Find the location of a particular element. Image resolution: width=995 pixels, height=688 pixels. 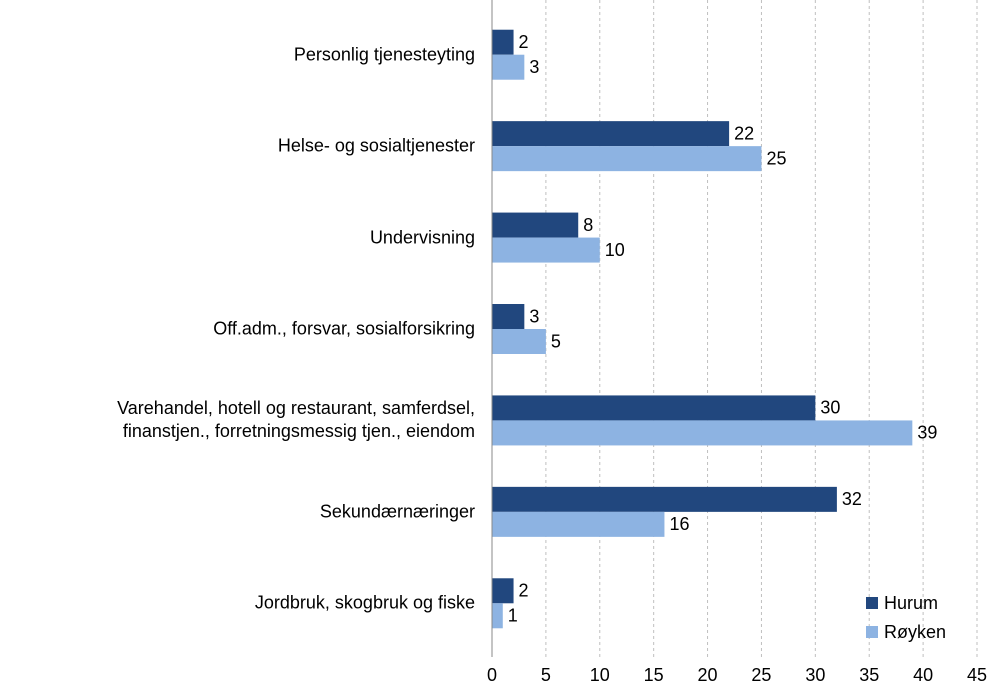

x-tick-label: 45 is located at coordinates (977, 675).